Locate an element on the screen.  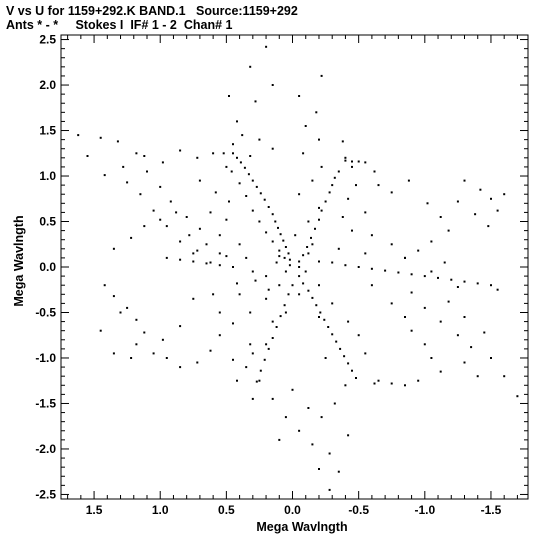
y-tick-label: -1.0 is located at coordinates (45, 358).